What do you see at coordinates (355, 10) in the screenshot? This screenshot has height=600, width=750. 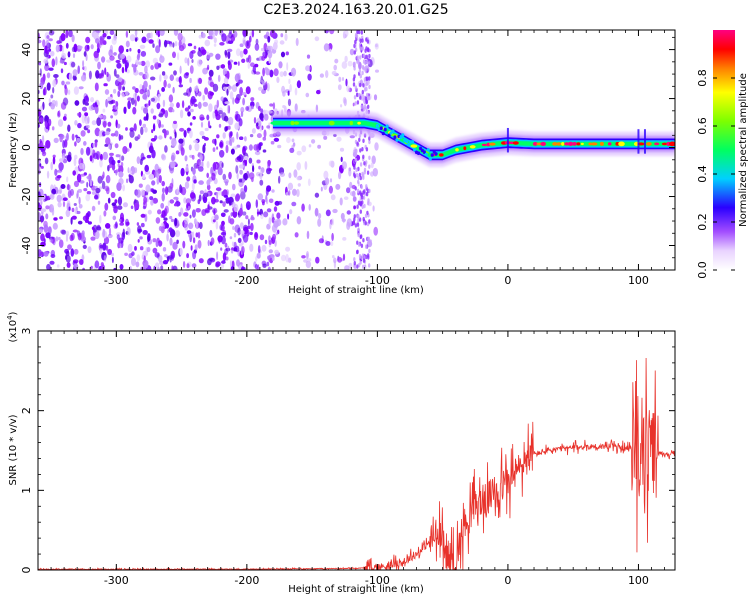 I see `chart-title: C2E3.2024.163.20.01.G25` at bounding box center [355, 10].